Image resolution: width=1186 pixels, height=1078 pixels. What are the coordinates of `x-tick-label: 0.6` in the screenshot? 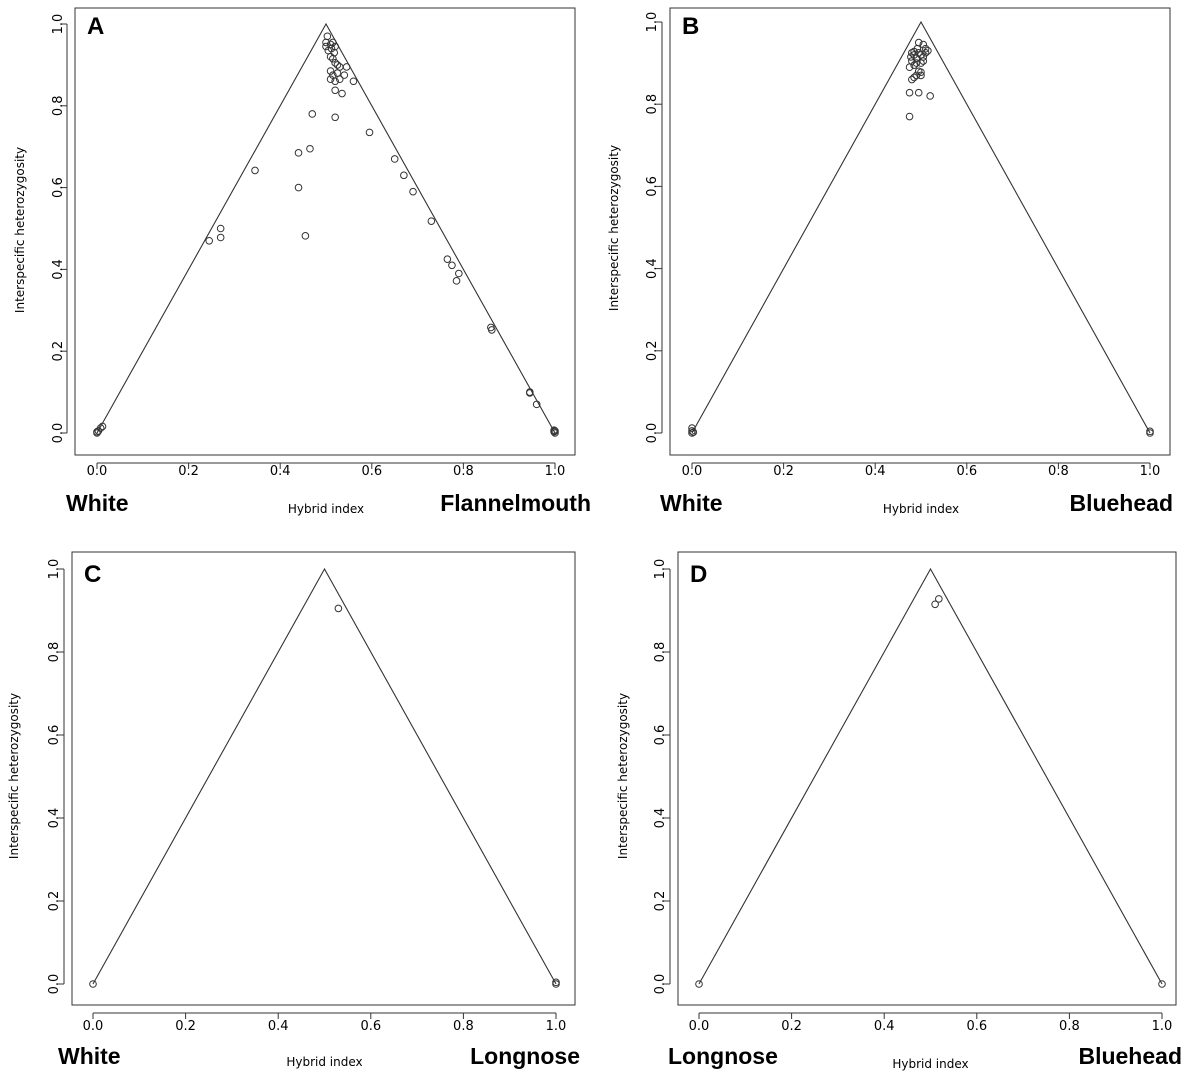 It's located at (976, 1026).